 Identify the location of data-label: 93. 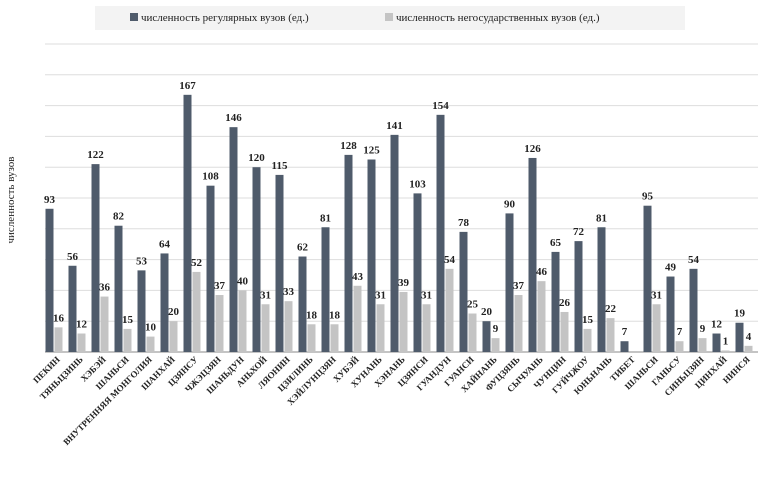
(50, 200).